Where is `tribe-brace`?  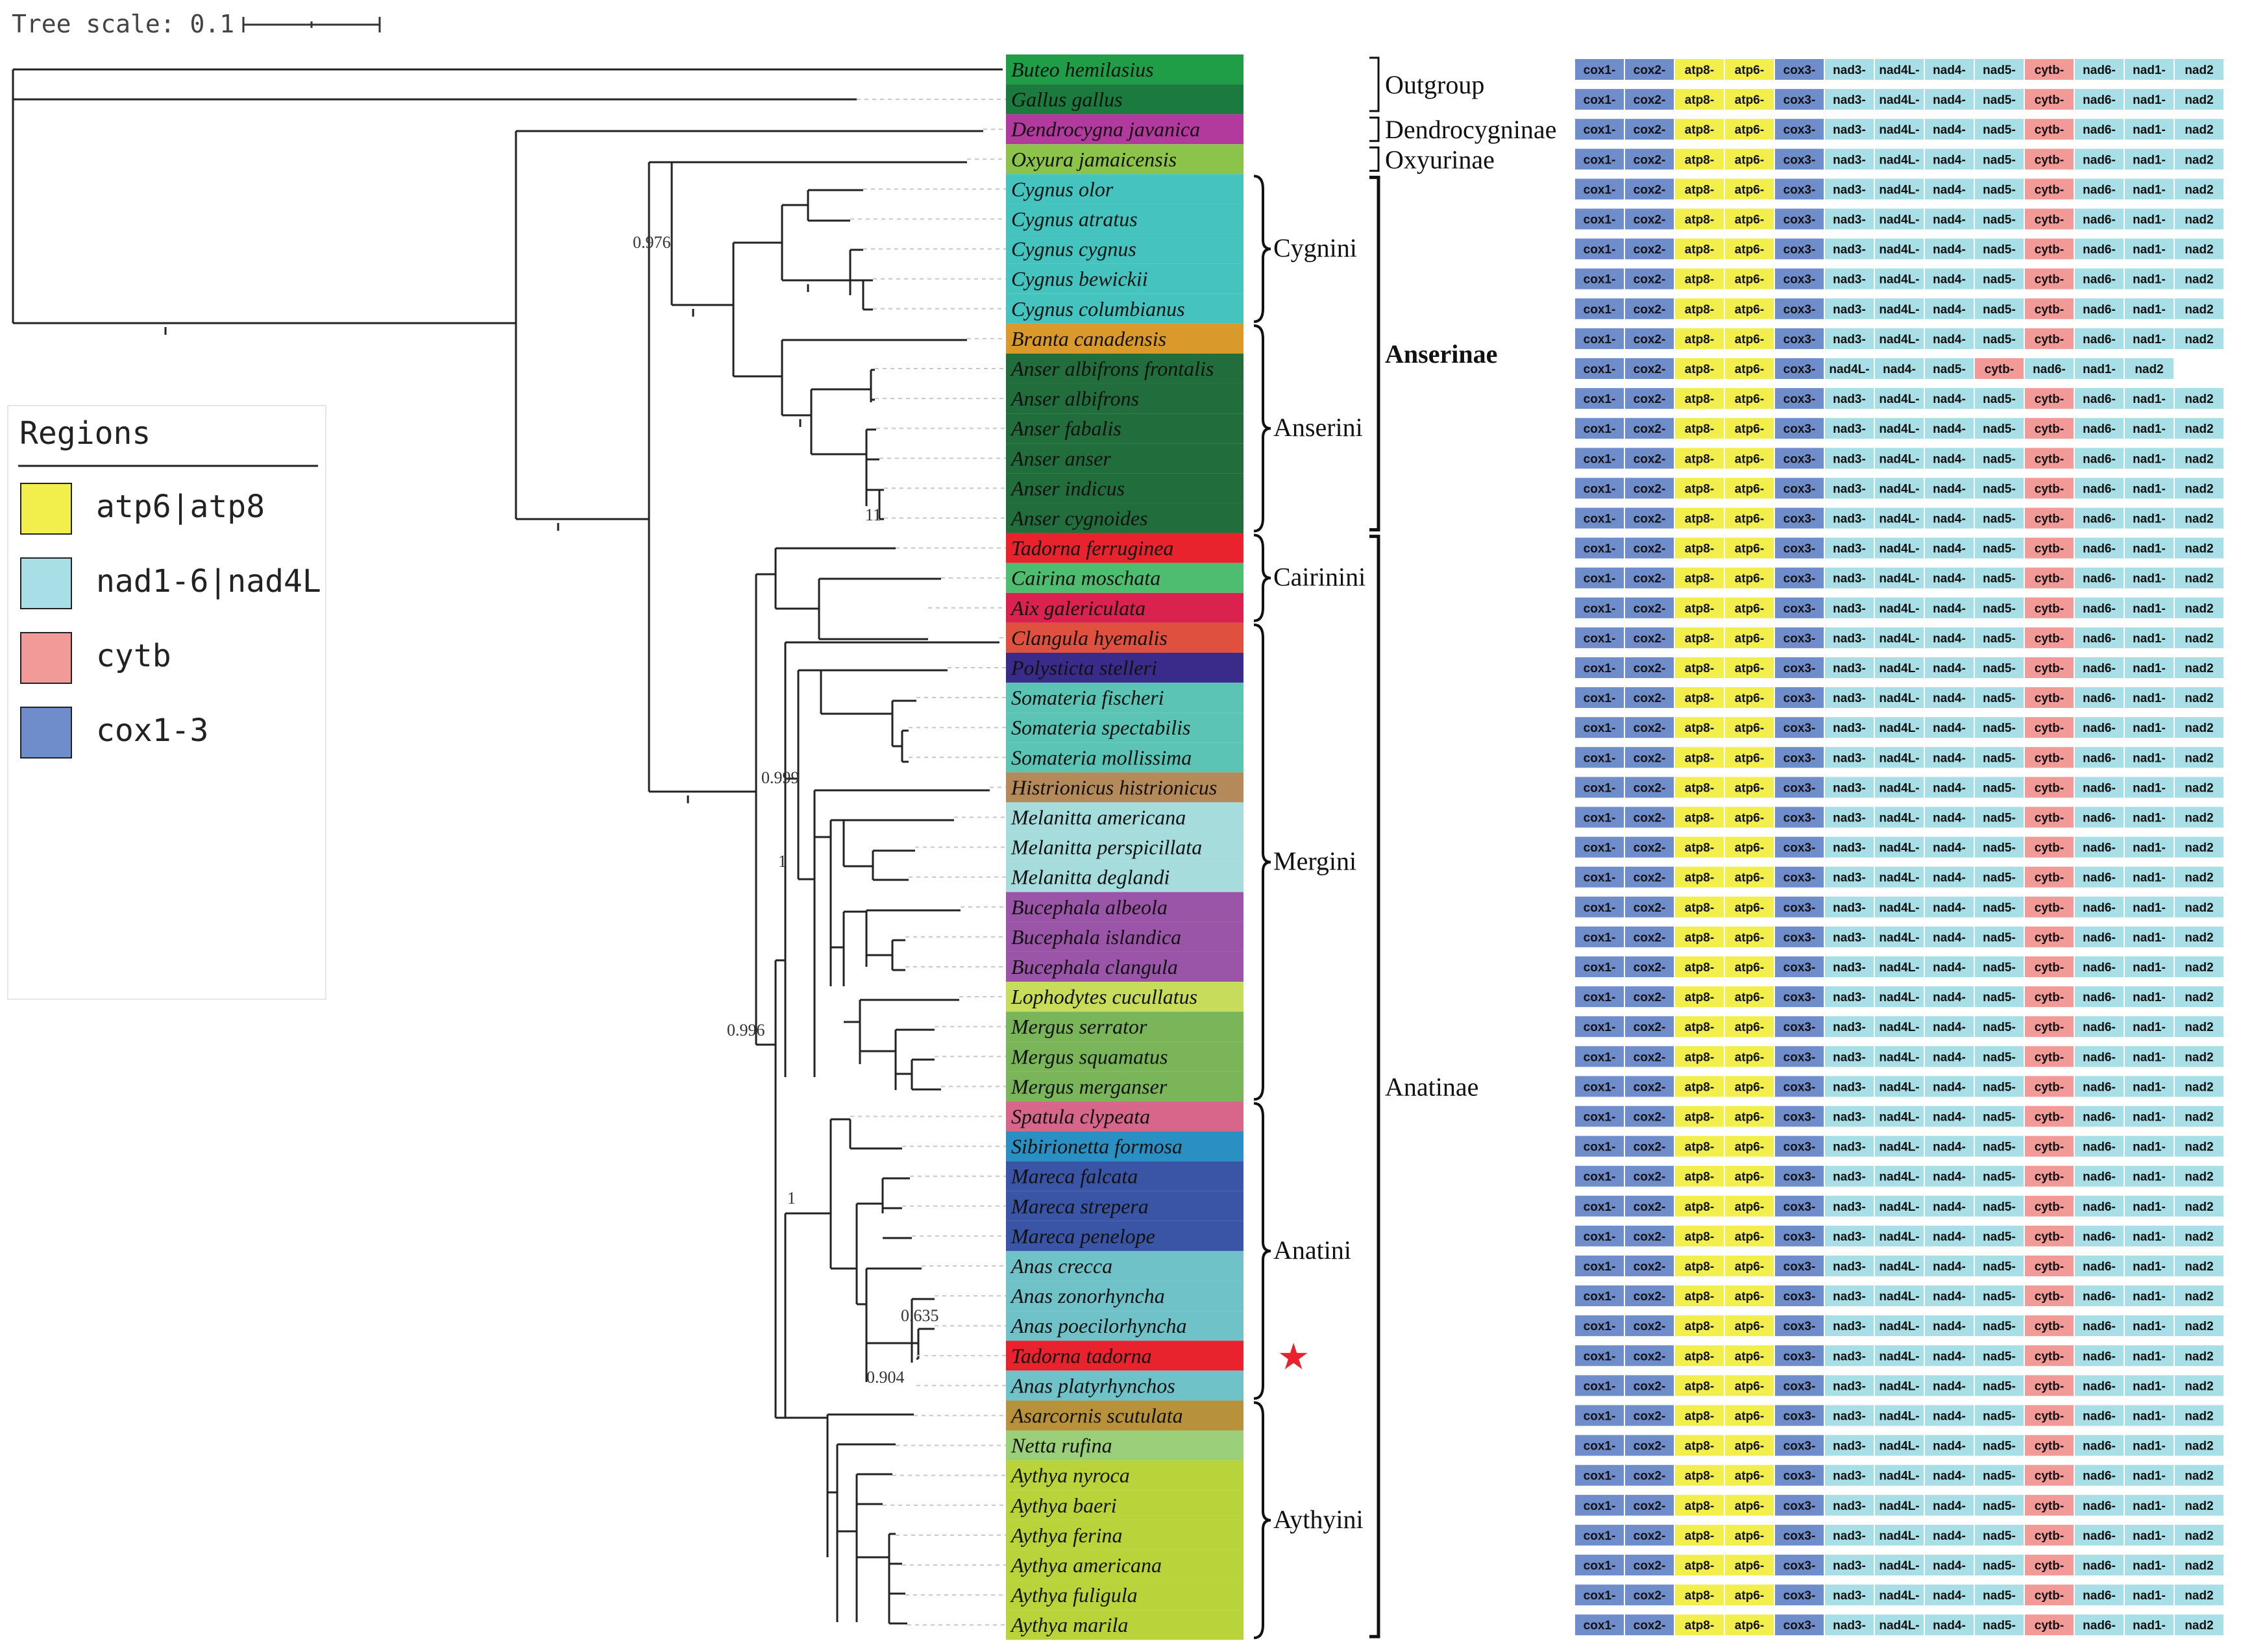
tribe-brace is located at coordinates (1262, 577).